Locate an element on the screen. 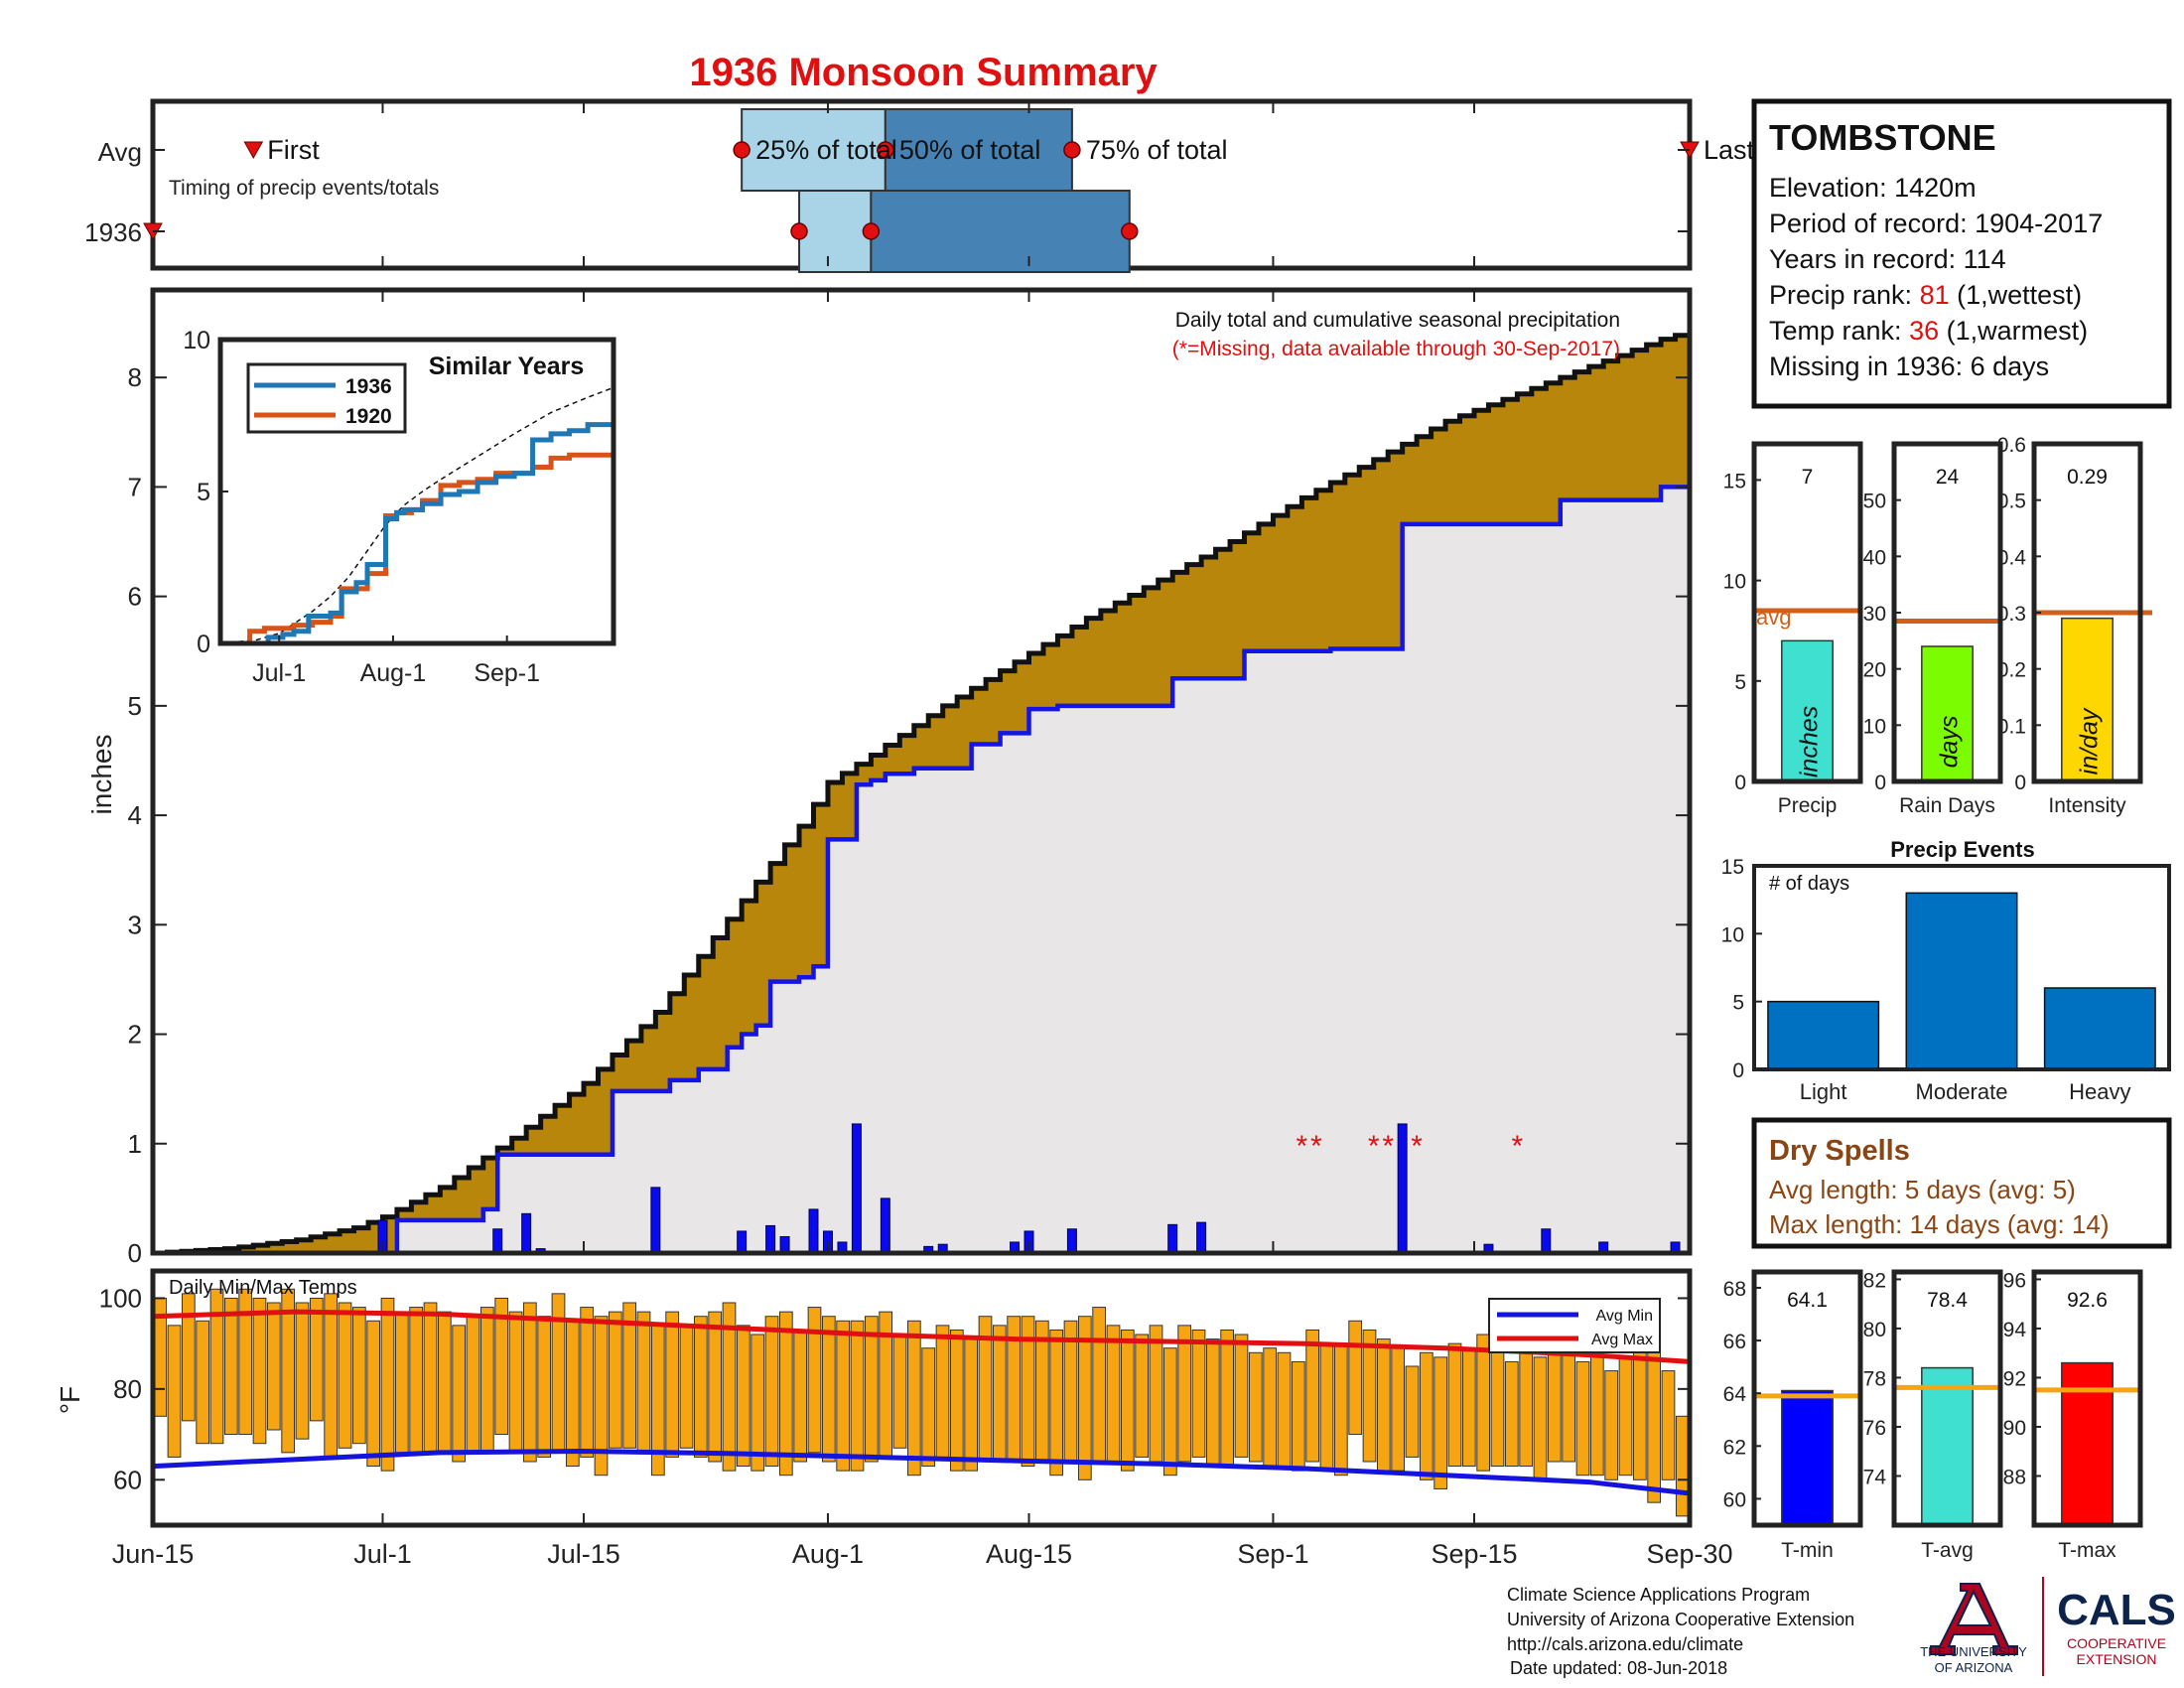 The image size is (2184, 1688). main-ytick-label: 3 is located at coordinates (135, 924).